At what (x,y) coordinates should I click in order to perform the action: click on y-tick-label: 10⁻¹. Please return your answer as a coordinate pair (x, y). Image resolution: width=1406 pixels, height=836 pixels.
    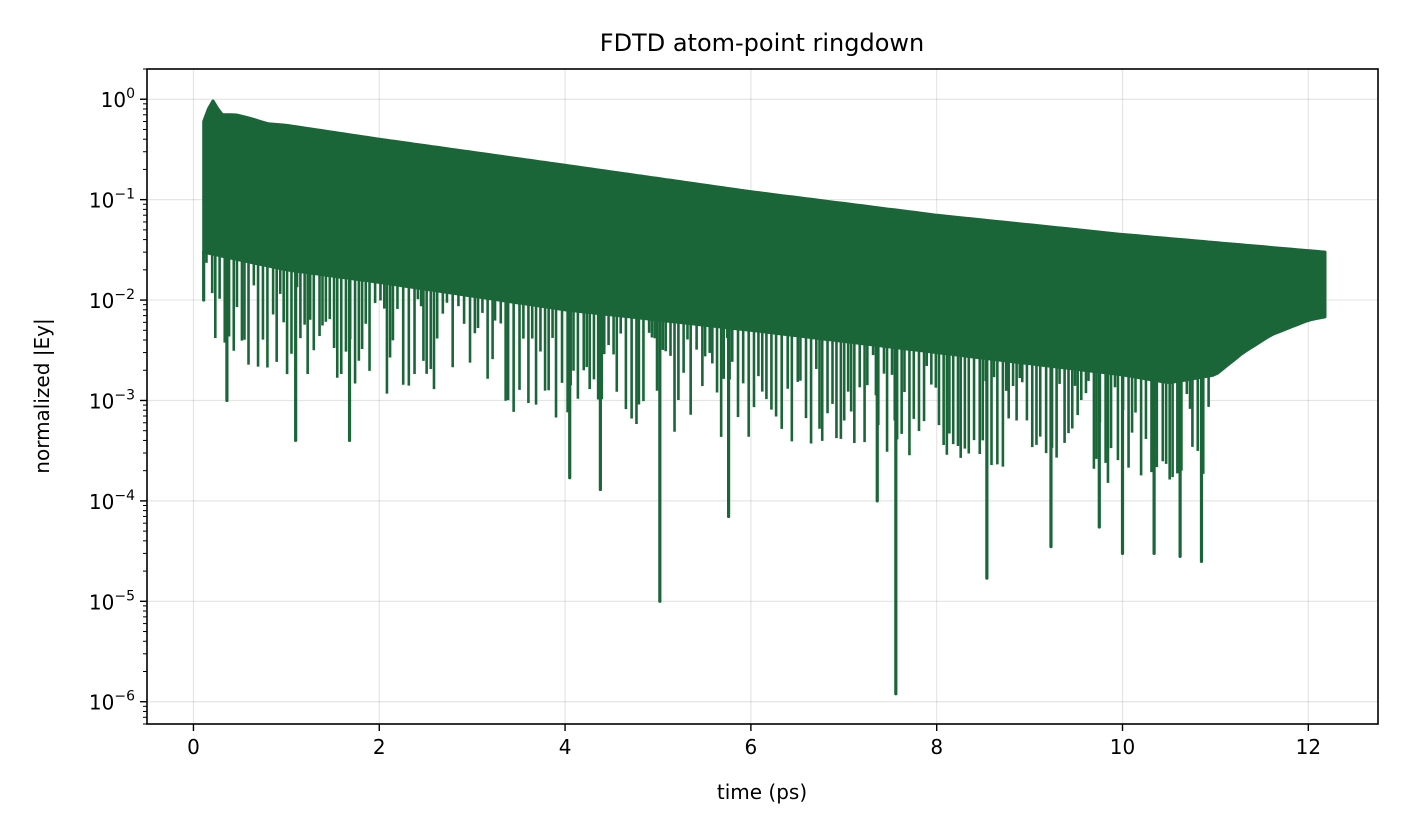
    Looking at the image, I should click on (112, 200).